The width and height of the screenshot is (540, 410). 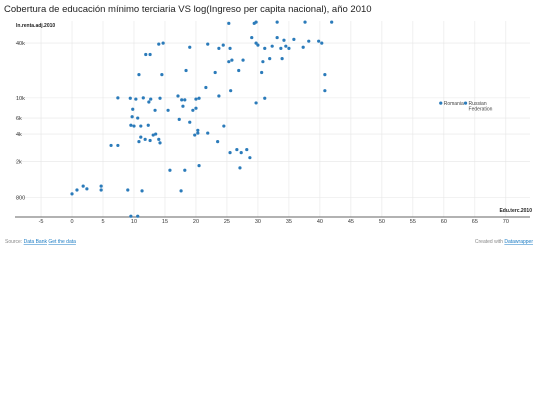 What do you see at coordinates (19, 162) in the screenshot?
I see `y-tick-label: 2k` at bounding box center [19, 162].